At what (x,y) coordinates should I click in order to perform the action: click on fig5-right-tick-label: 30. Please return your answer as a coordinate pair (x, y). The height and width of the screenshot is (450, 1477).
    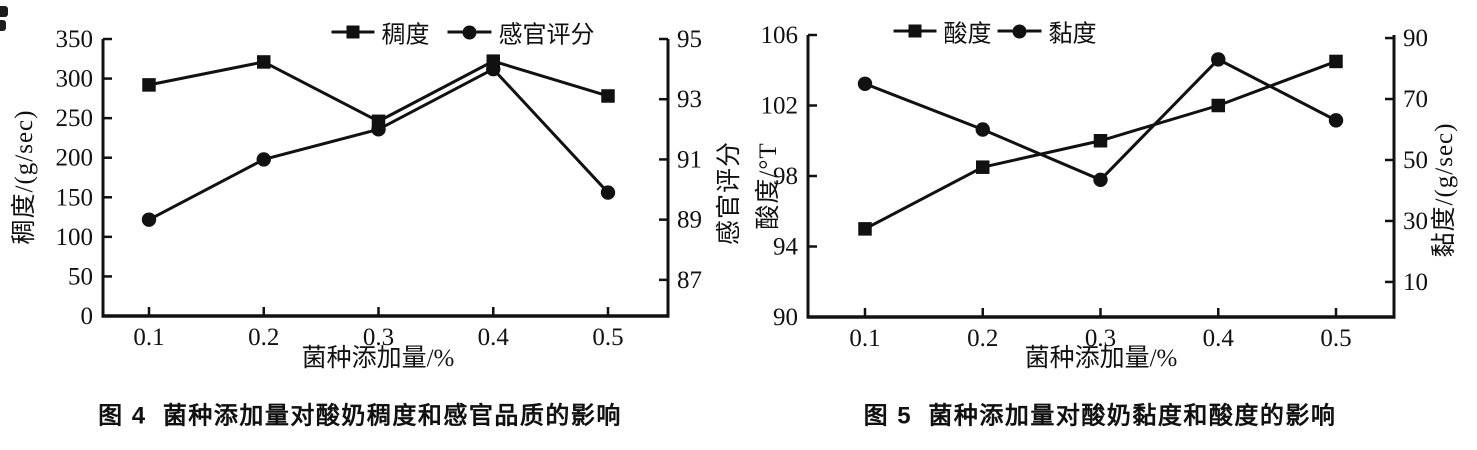
    Looking at the image, I should click on (1415, 221).